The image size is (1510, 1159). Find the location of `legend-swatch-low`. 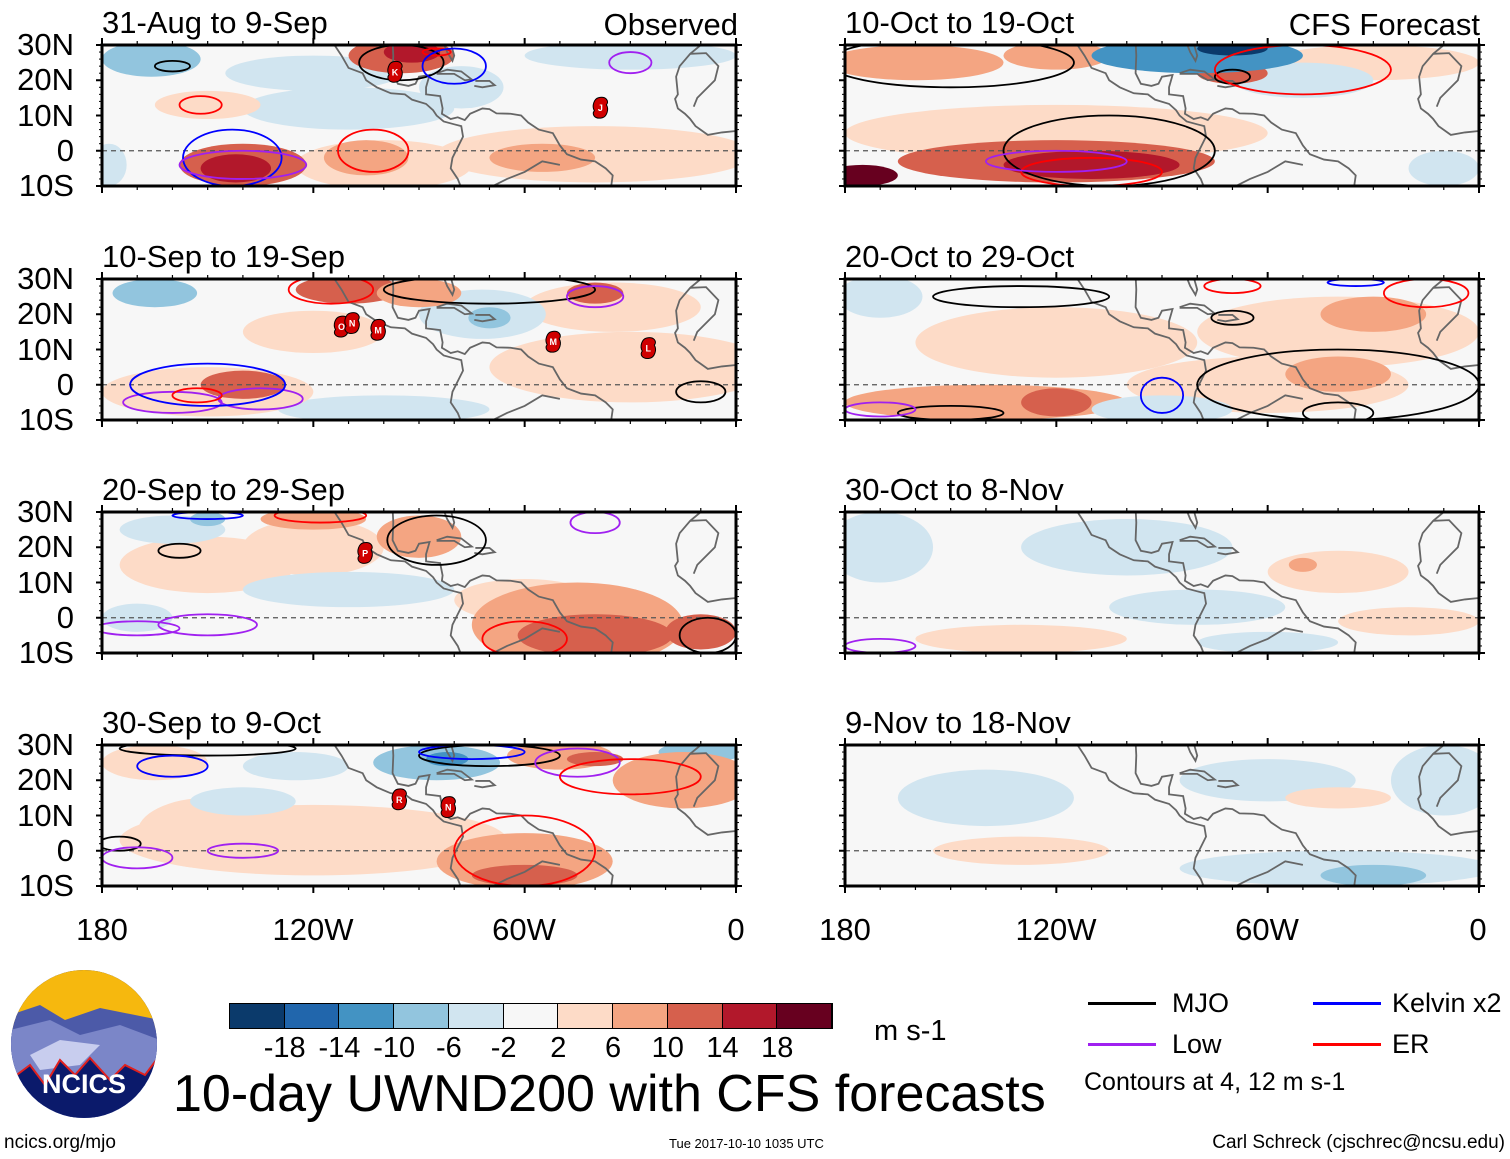

legend-swatch-low is located at coordinates (1122, 1044).